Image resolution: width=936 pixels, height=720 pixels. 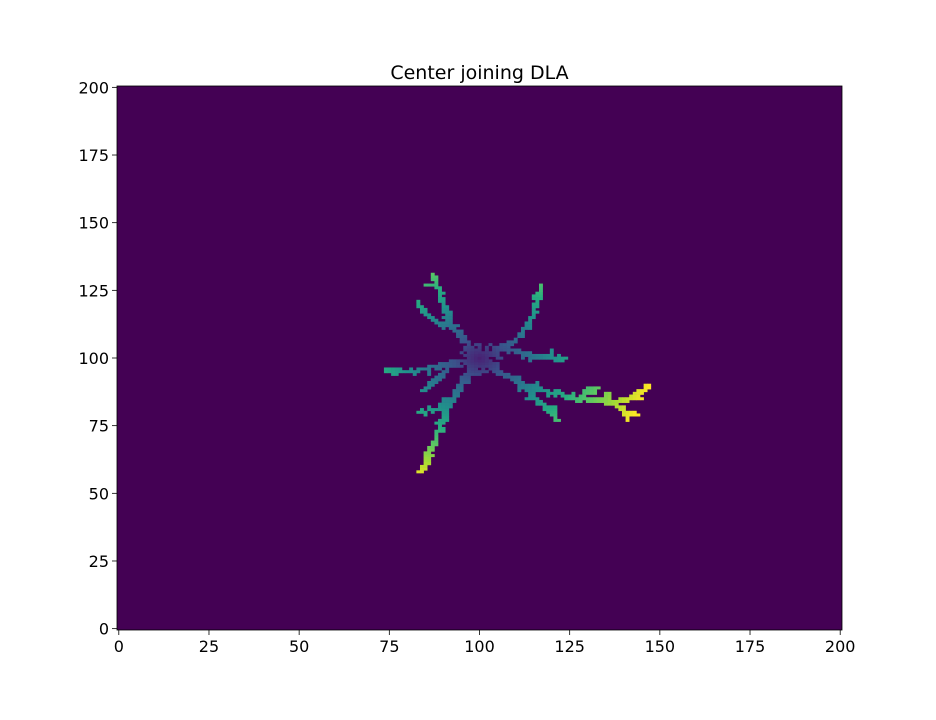 I want to click on x-tick-label: 150, so click(x=660, y=646).